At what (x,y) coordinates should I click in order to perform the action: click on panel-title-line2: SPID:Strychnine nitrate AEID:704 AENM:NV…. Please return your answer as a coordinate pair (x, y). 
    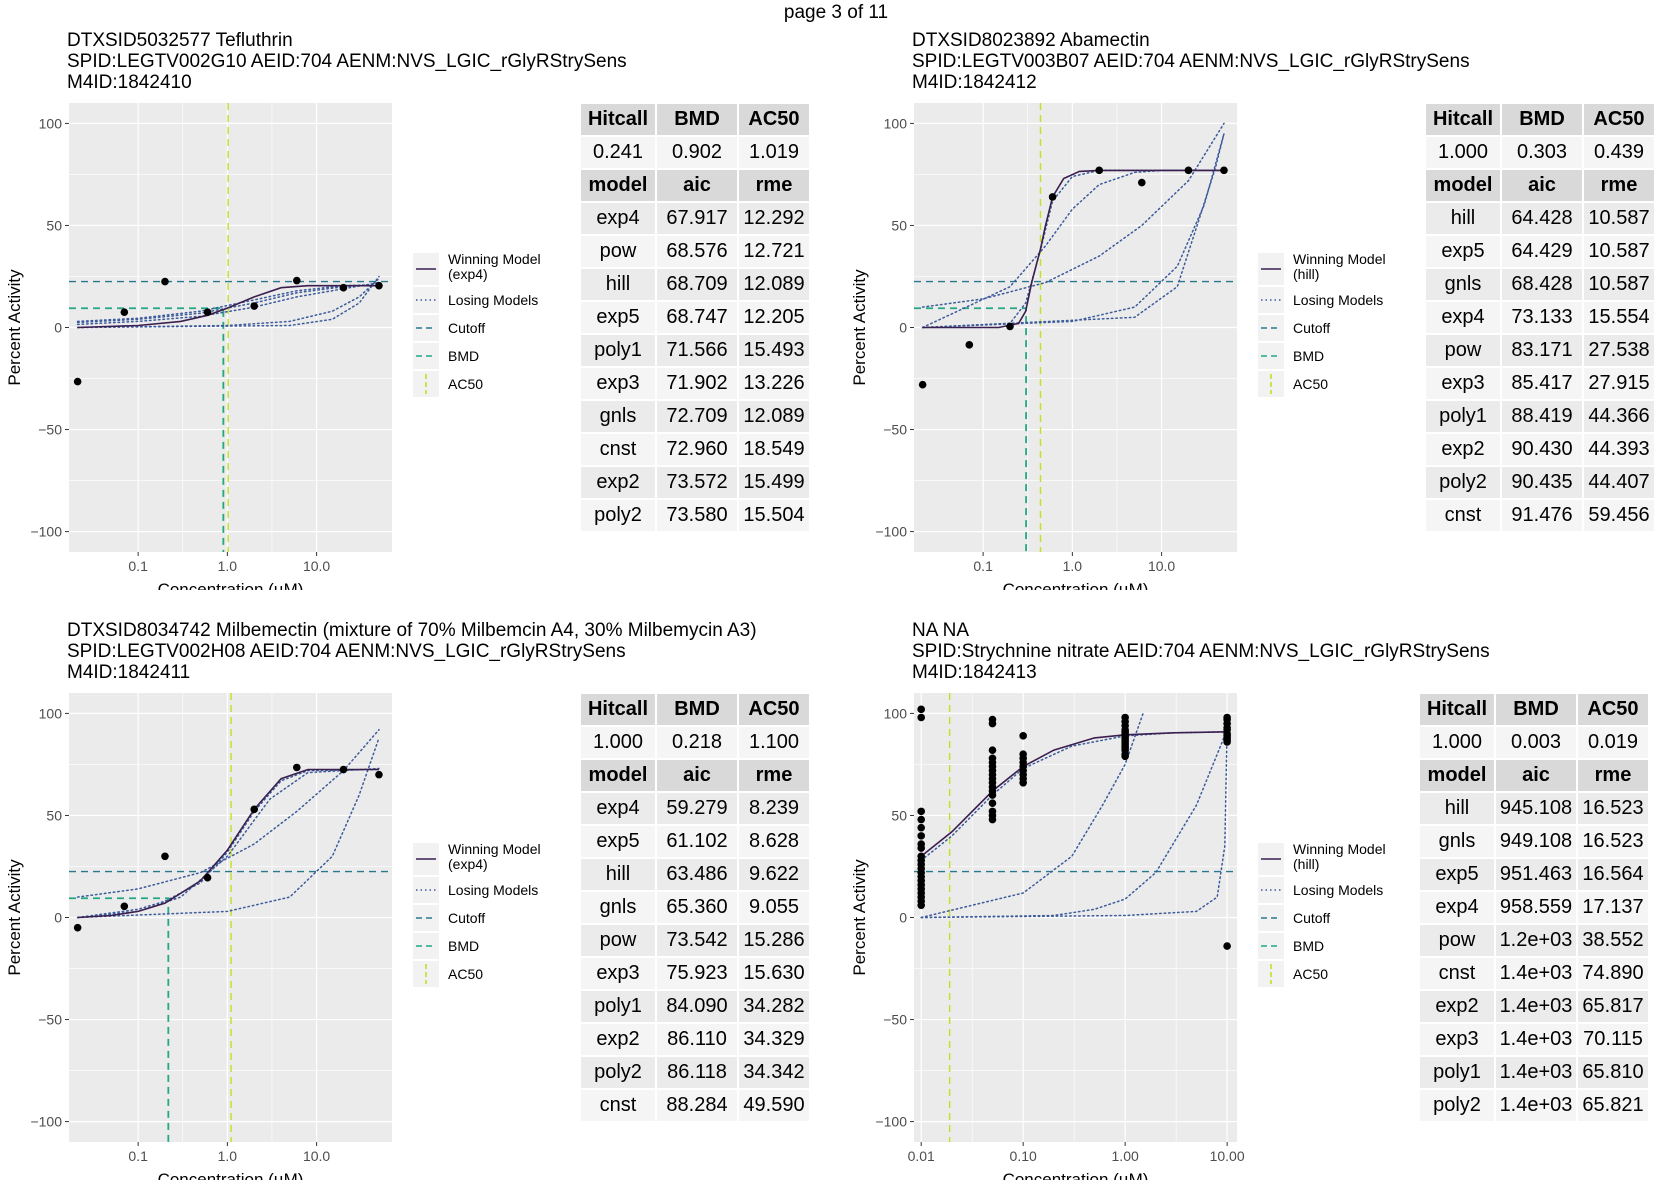
    Looking at the image, I should click on (1201, 651).